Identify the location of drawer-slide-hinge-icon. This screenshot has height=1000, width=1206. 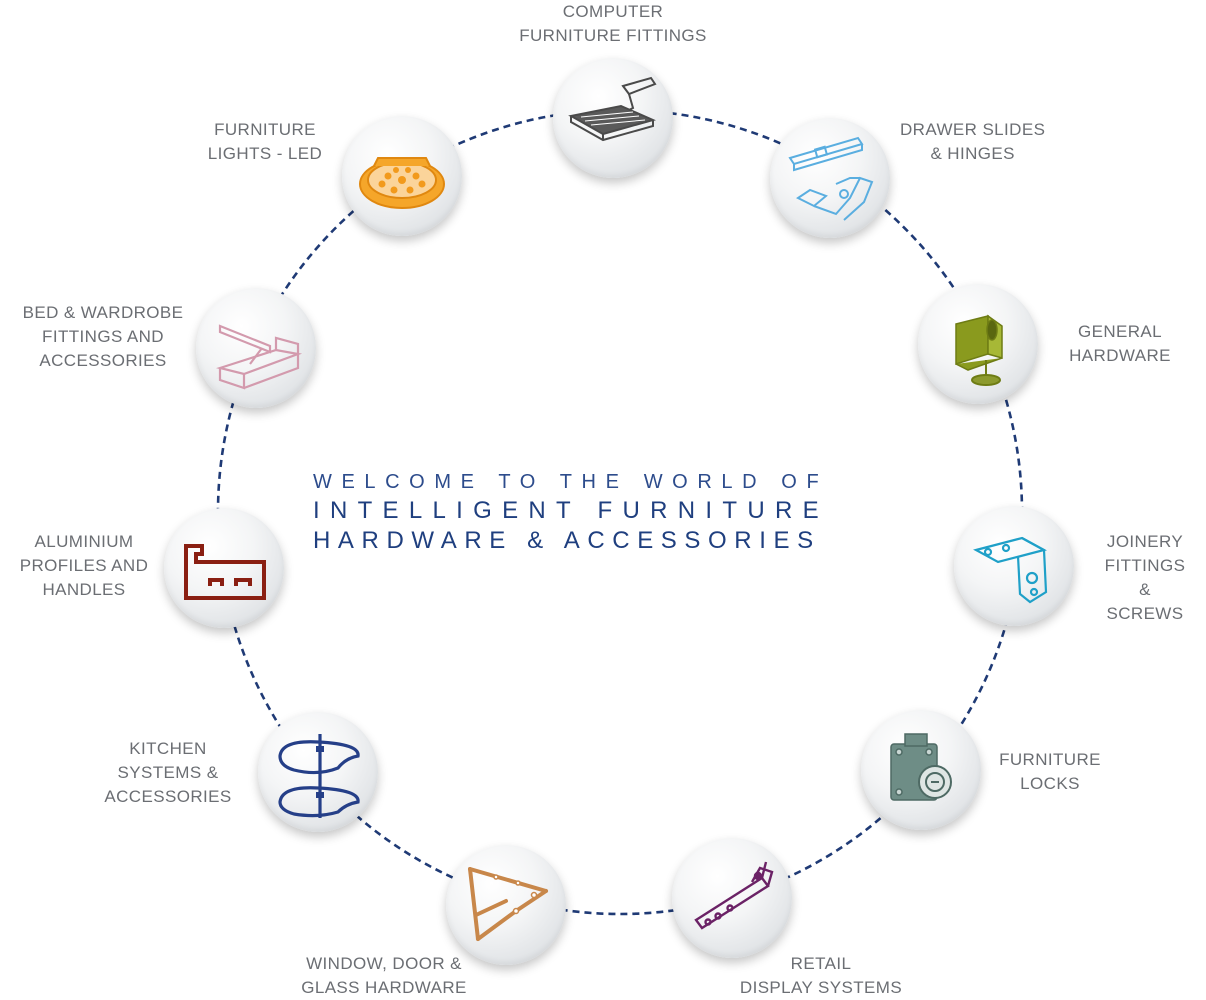
(831, 178).